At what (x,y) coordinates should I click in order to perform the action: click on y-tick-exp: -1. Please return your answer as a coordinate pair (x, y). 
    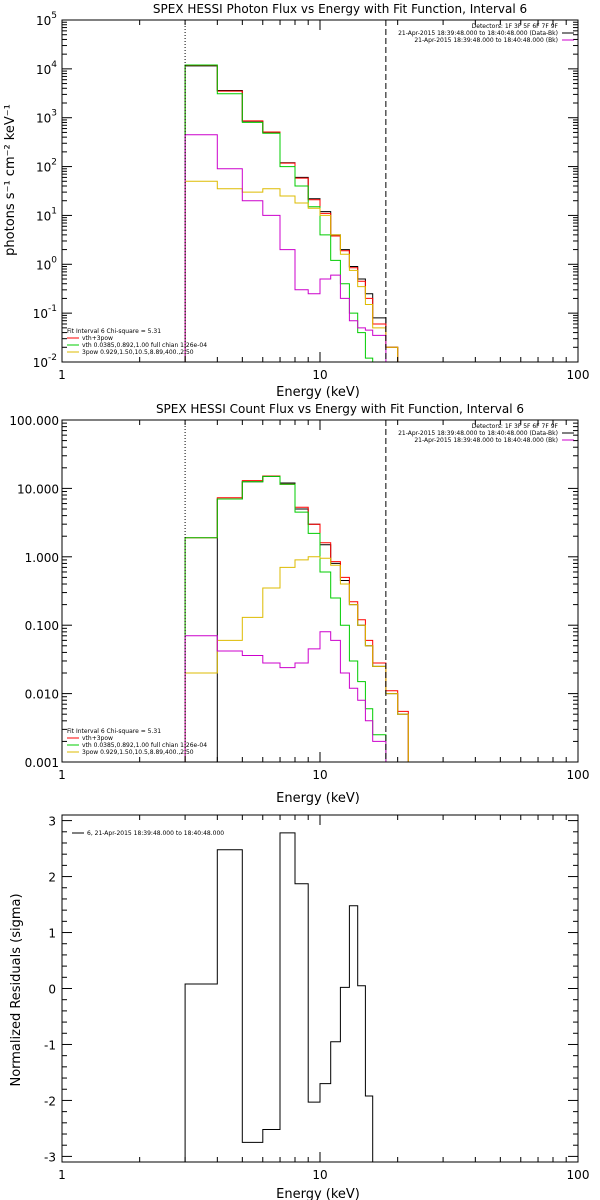
    Looking at the image, I should click on (52, 309).